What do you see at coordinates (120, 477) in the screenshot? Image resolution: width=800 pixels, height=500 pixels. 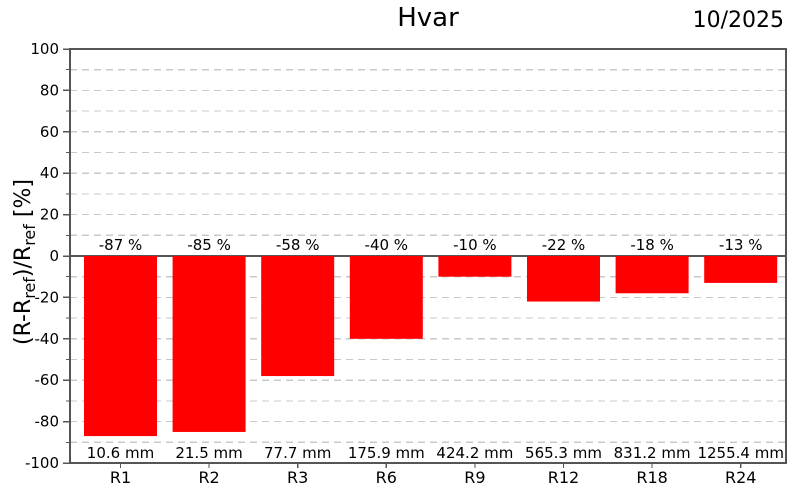 I see `x-tick-label: R1` at bounding box center [120, 477].